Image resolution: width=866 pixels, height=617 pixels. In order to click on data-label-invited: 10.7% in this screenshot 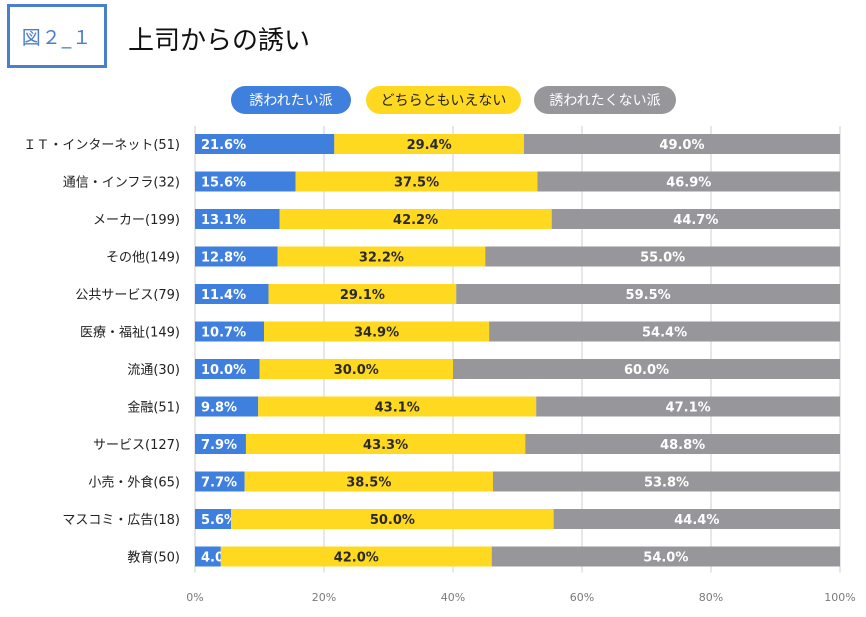, I will do `click(223, 333)`.